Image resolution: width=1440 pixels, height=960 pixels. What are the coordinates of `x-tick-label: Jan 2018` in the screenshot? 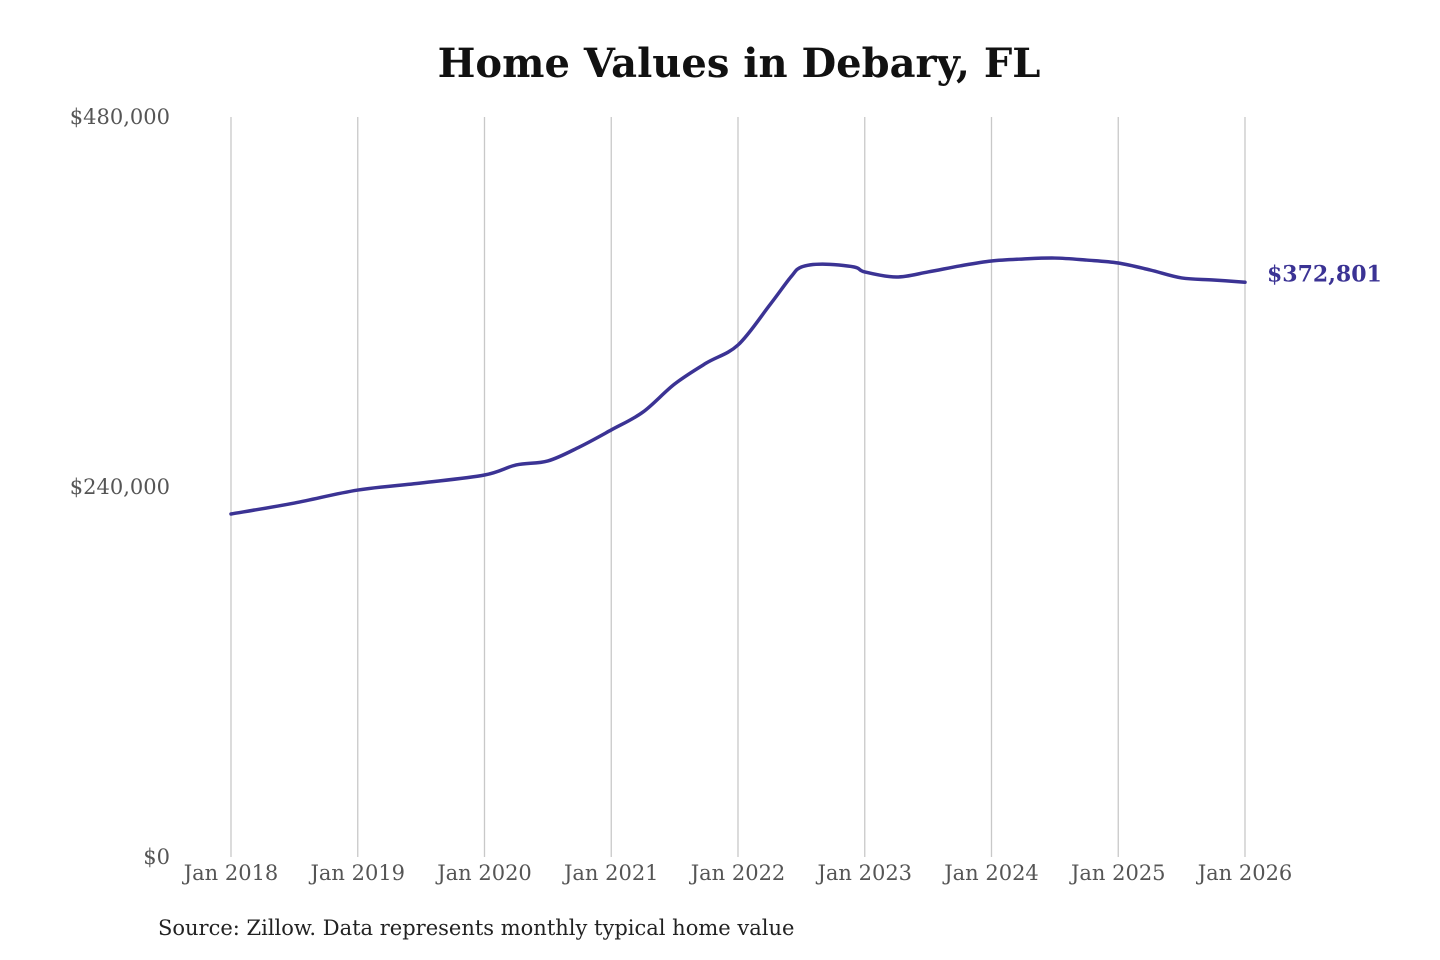 It's located at (230, 873).